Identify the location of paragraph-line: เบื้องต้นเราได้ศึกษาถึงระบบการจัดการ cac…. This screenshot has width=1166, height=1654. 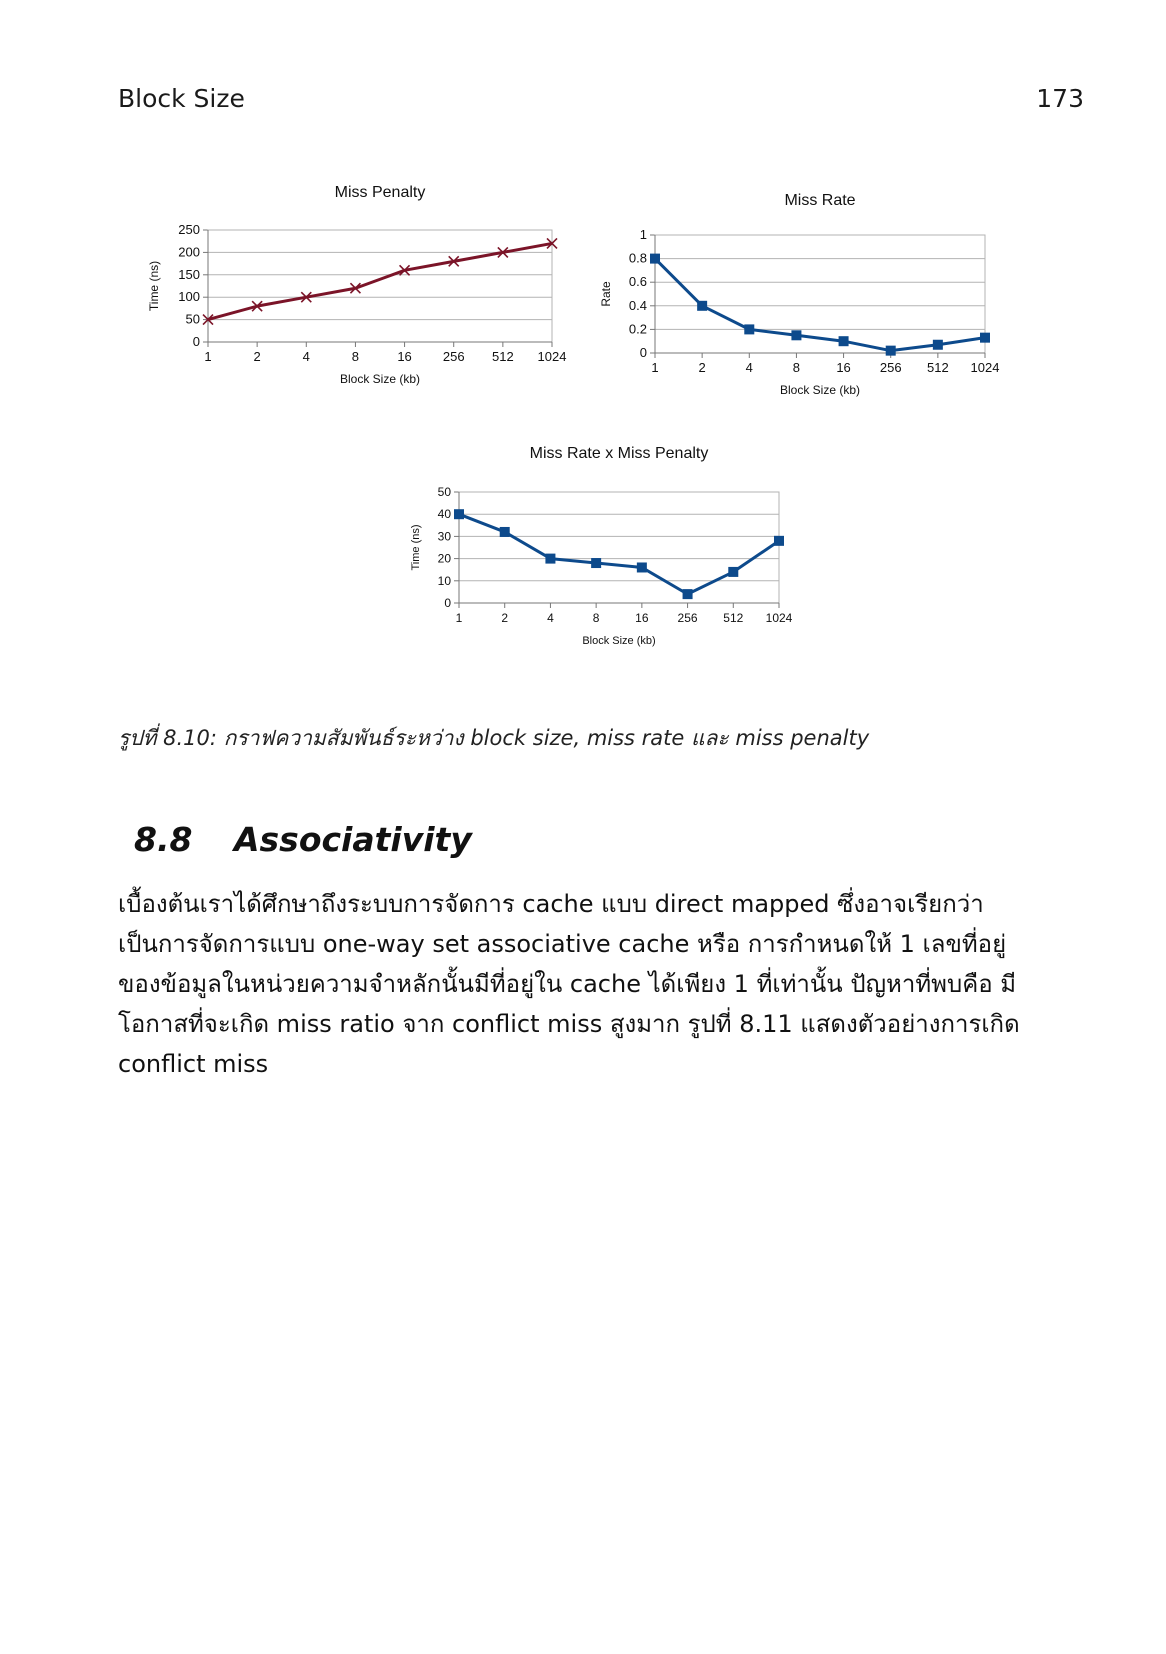
(551, 904).